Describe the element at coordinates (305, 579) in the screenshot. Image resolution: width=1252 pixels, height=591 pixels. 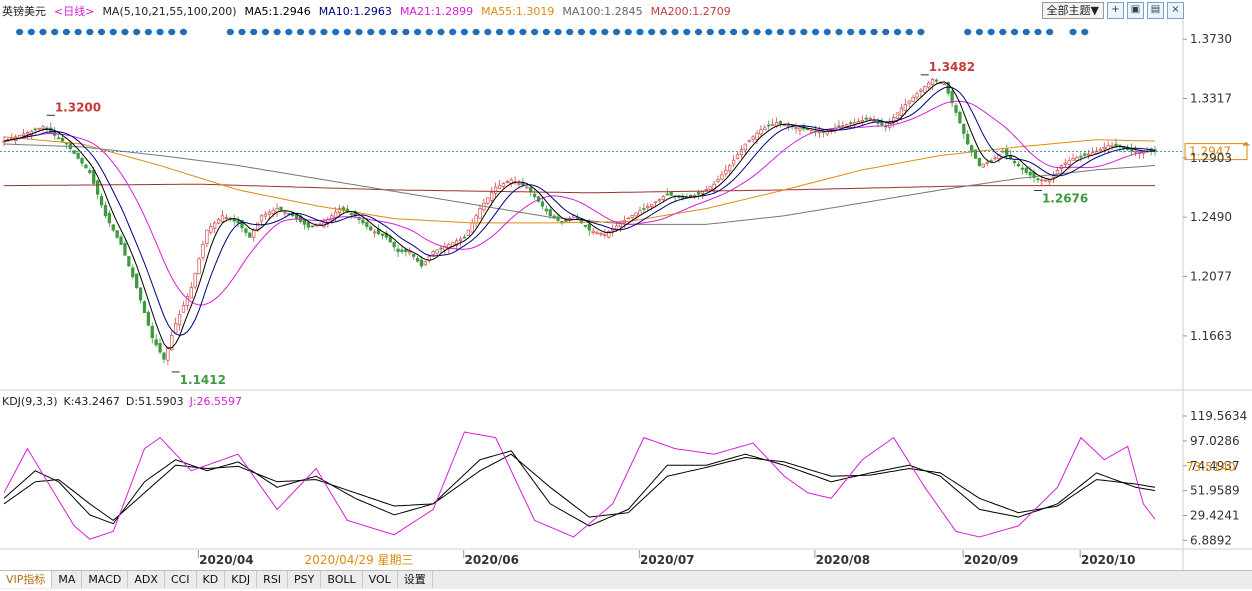
I see `tab-psy: PSY` at that location.